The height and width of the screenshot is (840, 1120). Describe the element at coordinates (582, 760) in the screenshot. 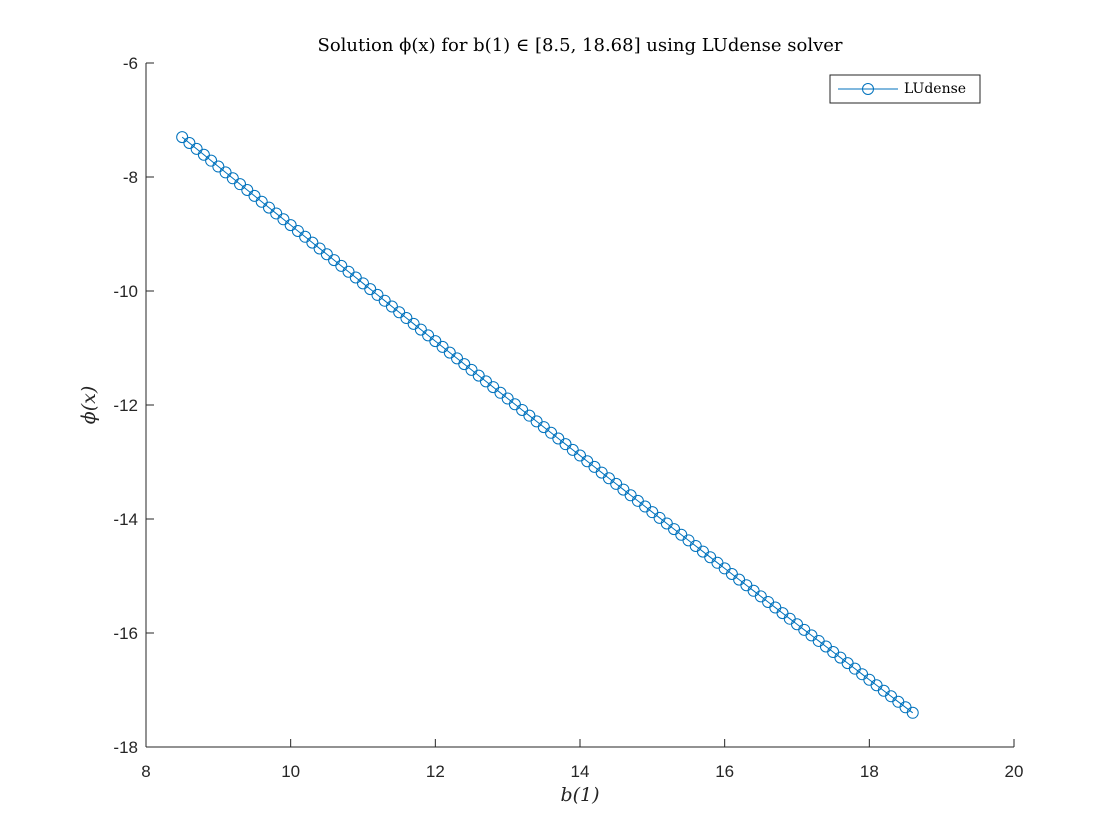

I see `x-axis-ticks: 8 10 12 14 16 18 20` at that location.